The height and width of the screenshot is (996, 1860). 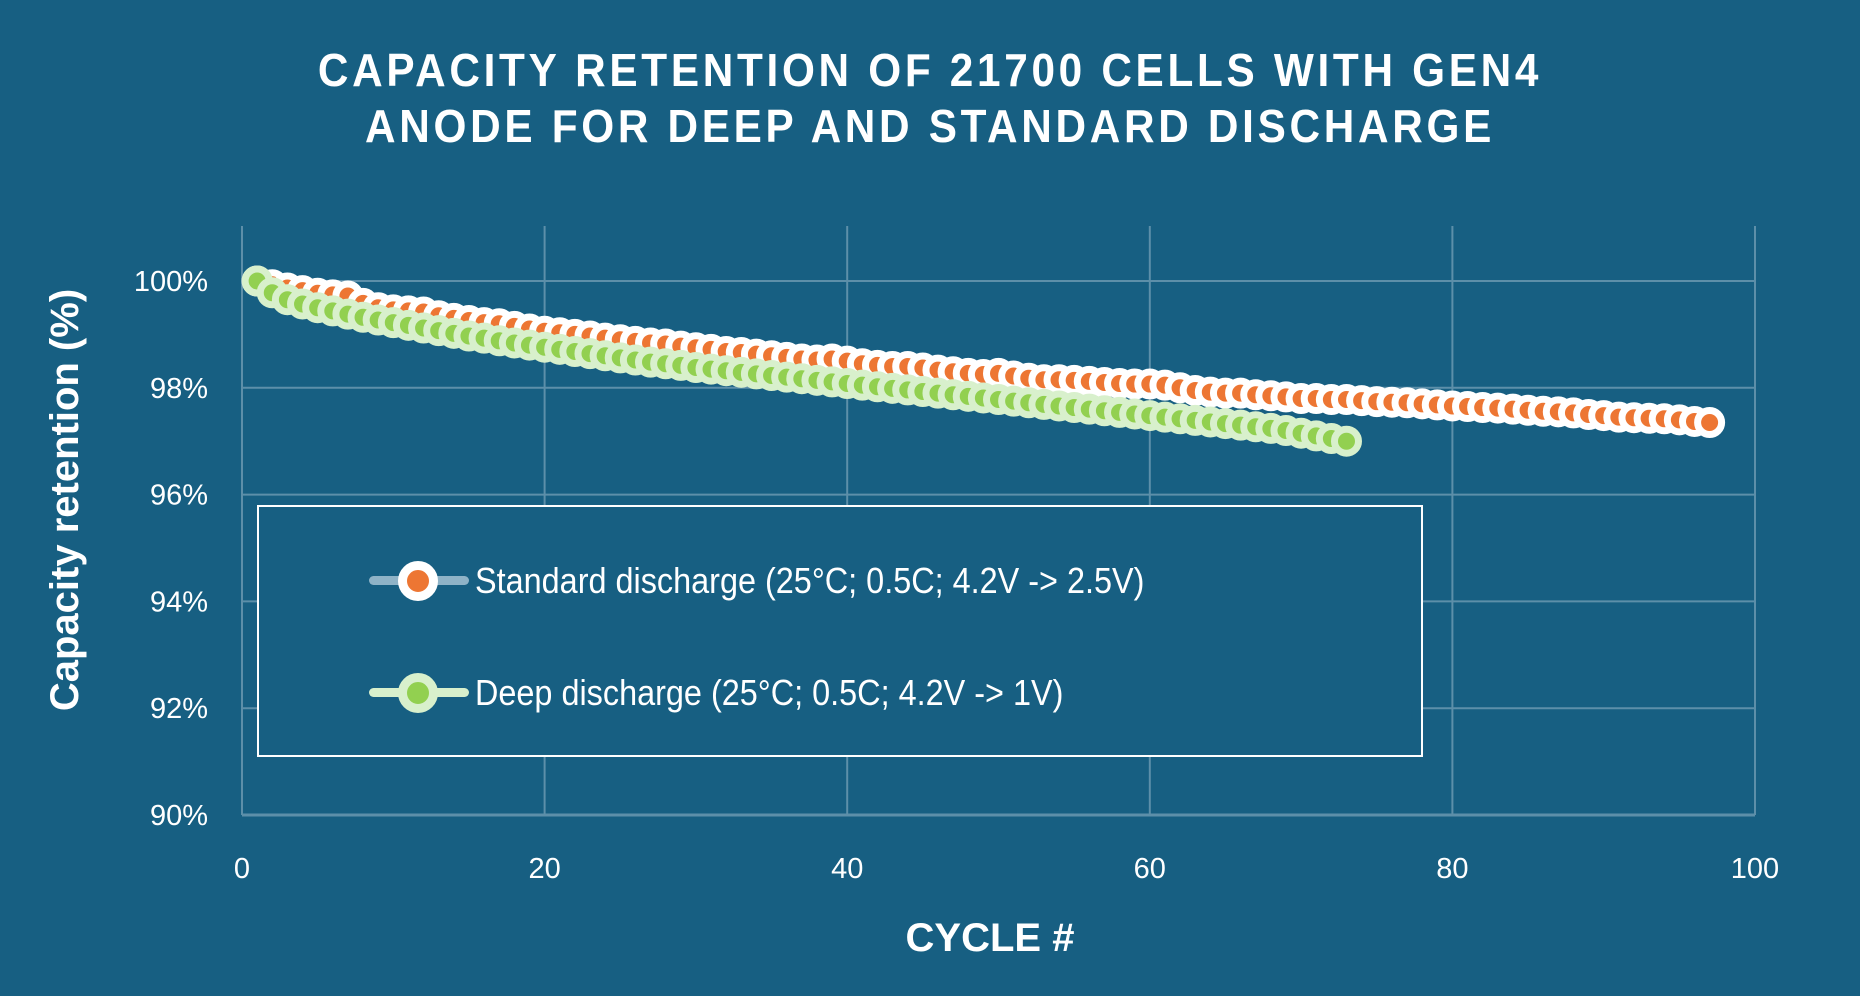 I want to click on deep-point, so click(x=1346, y=441).